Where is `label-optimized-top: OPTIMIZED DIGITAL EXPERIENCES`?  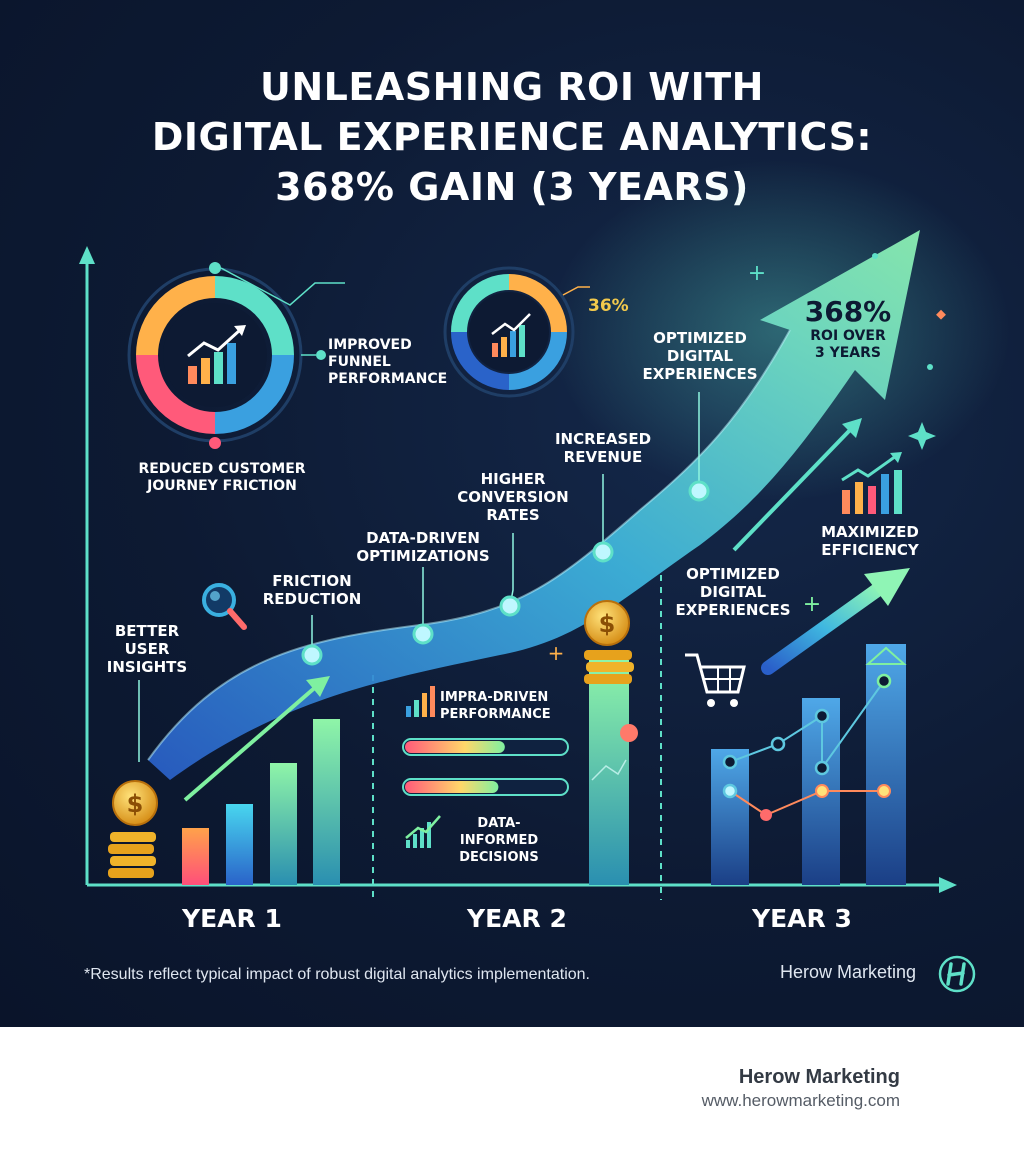
label-optimized-top: OPTIMIZED DIGITAL EXPERIENCES is located at coordinates (700, 356).